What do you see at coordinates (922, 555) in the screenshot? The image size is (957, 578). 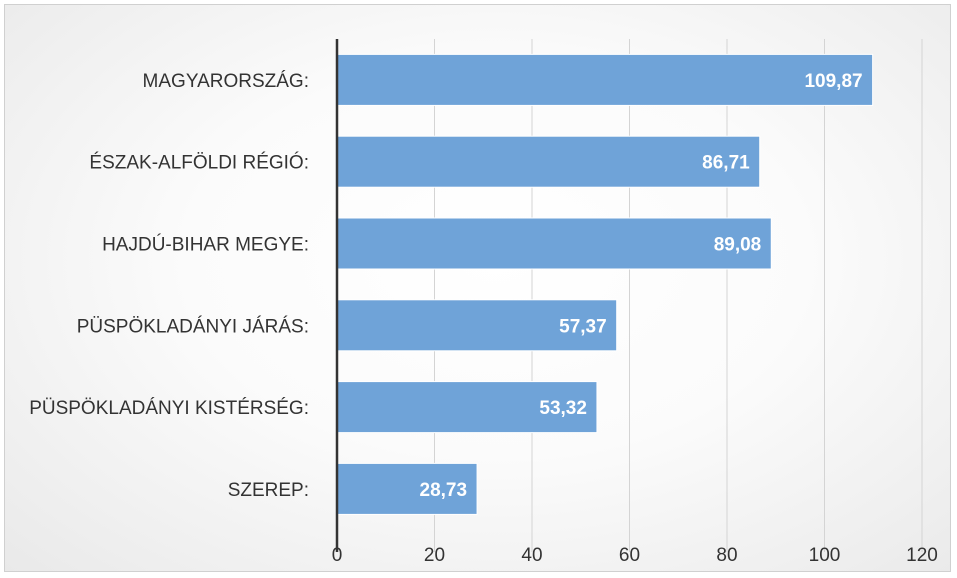 I see `x-tick-label: 120` at bounding box center [922, 555].